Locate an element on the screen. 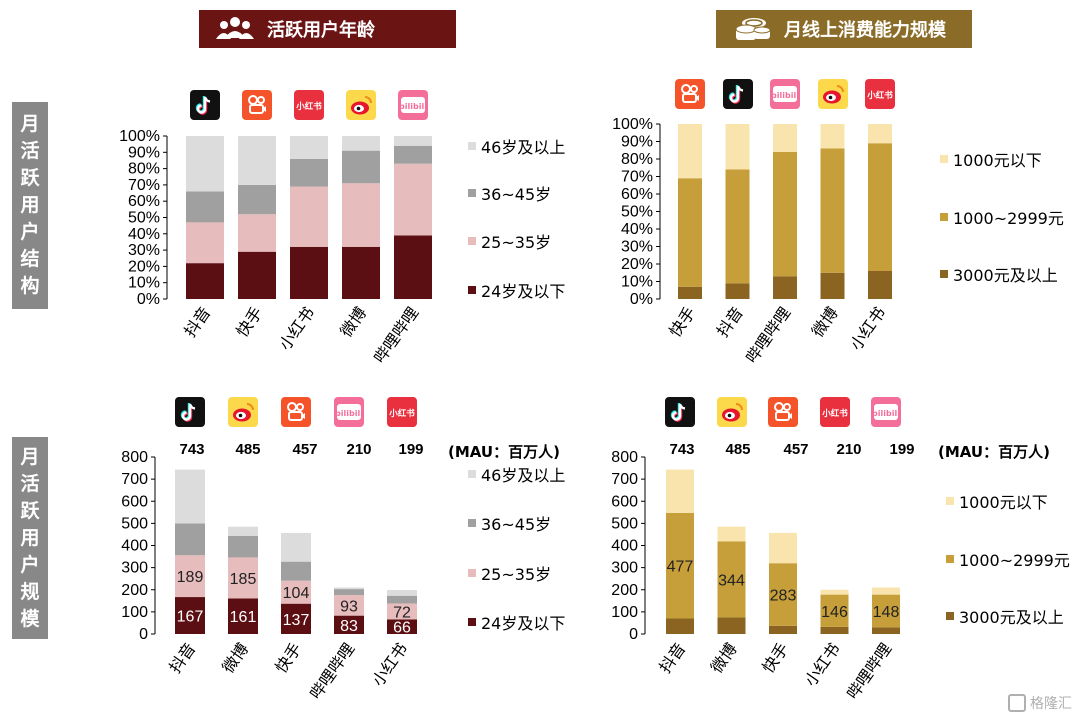 The width and height of the screenshot is (1080, 719). mau-value: 199 is located at coordinates (411, 449).